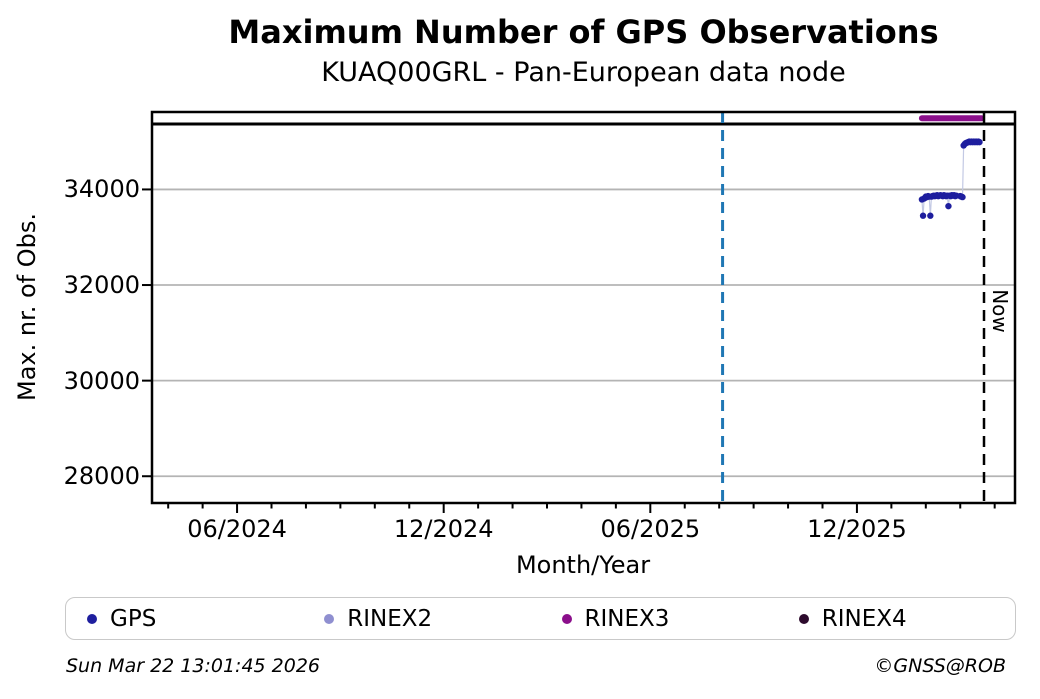 The height and width of the screenshot is (699, 1040). I want to click on y-tick-label: 28000, so click(101, 476).